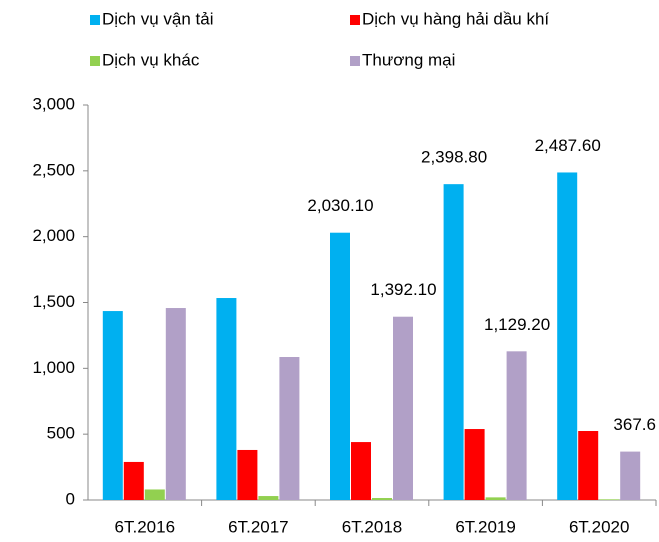 The height and width of the screenshot is (542, 659). I want to click on x-tick-label: 6T.2017, so click(258, 526).